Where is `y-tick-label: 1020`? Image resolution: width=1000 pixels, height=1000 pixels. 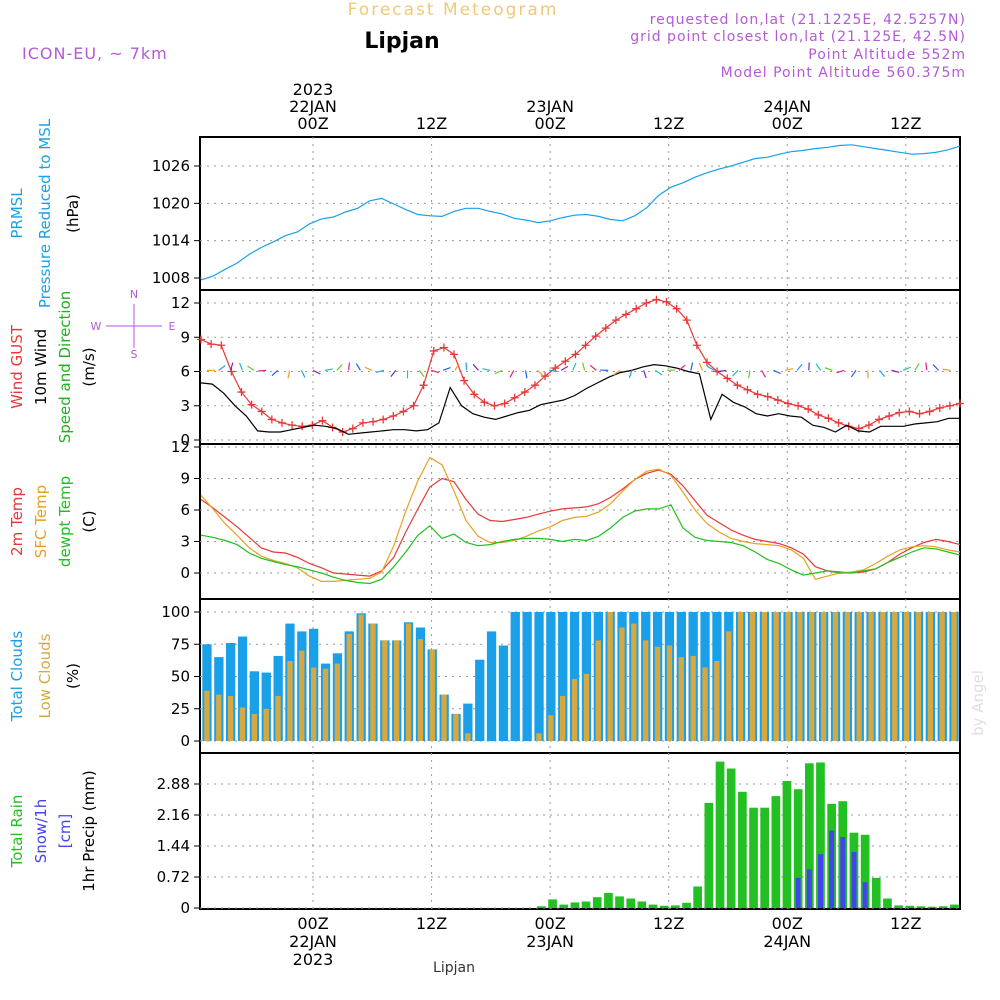 y-tick-label: 1020 is located at coordinates (171, 203).